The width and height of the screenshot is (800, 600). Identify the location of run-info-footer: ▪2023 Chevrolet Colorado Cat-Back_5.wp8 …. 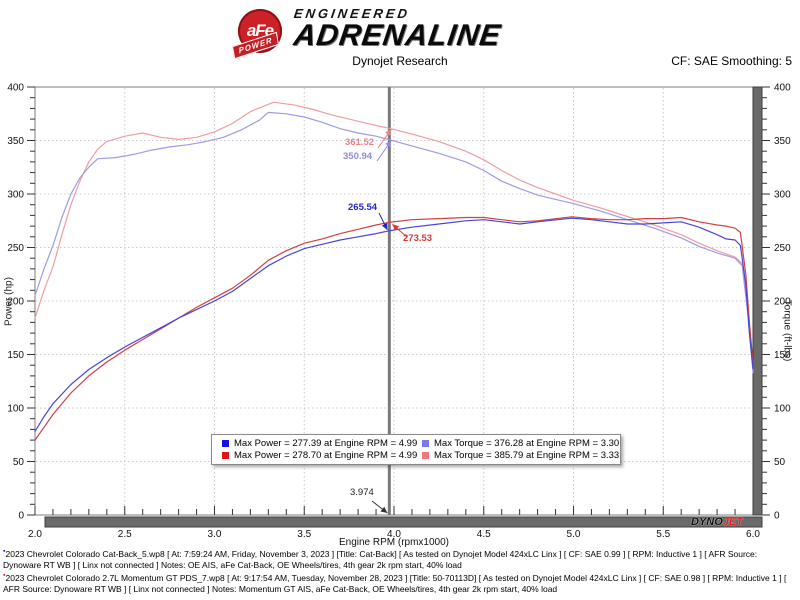
(400, 572).